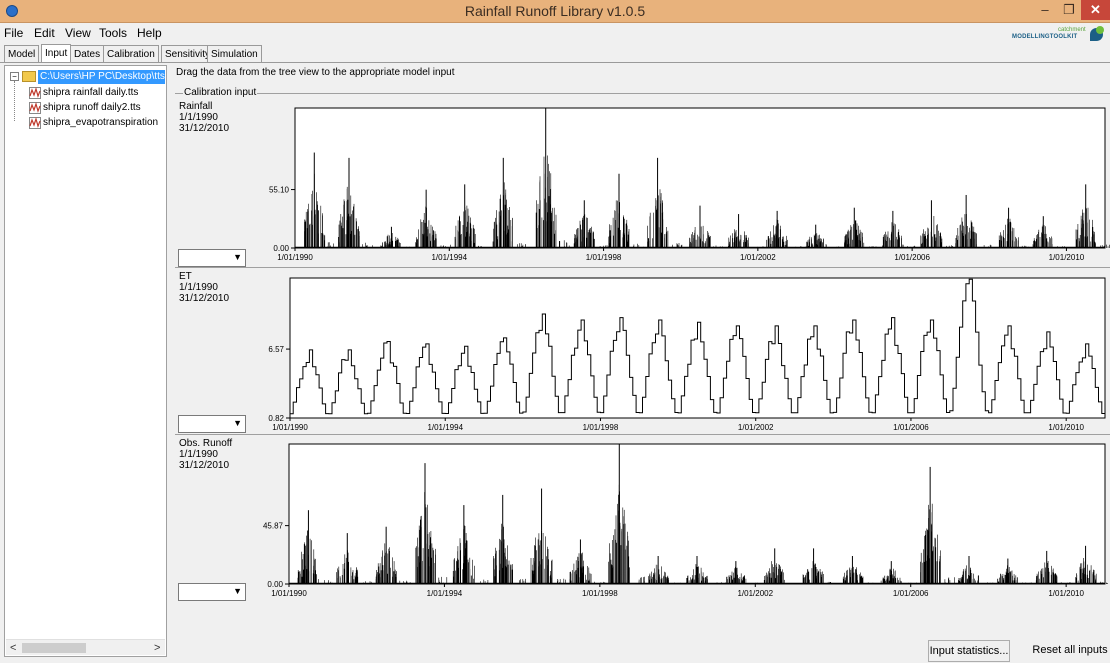 This screenshot has height=663, width=1110. I want to click on collapse-icon: −, so click(14, 76).